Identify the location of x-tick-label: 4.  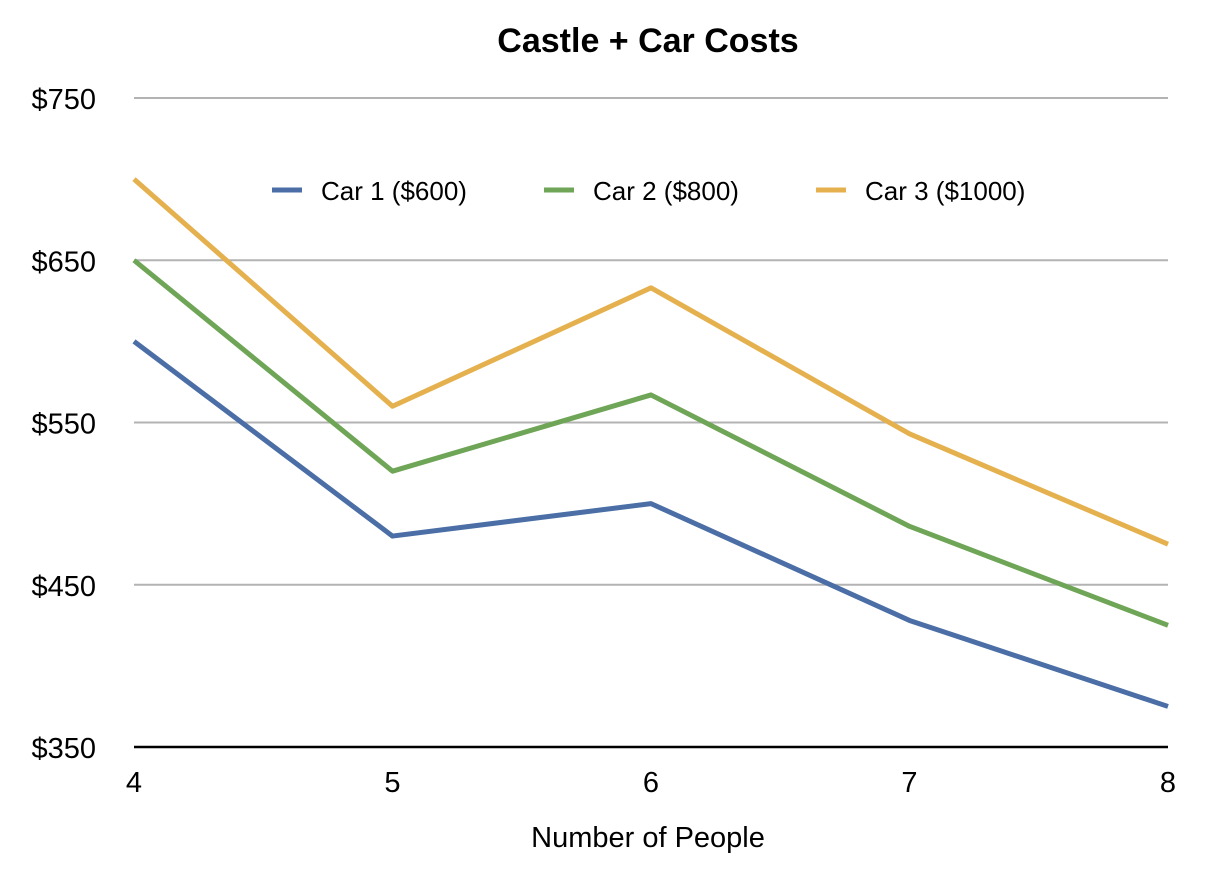
(134, 783).